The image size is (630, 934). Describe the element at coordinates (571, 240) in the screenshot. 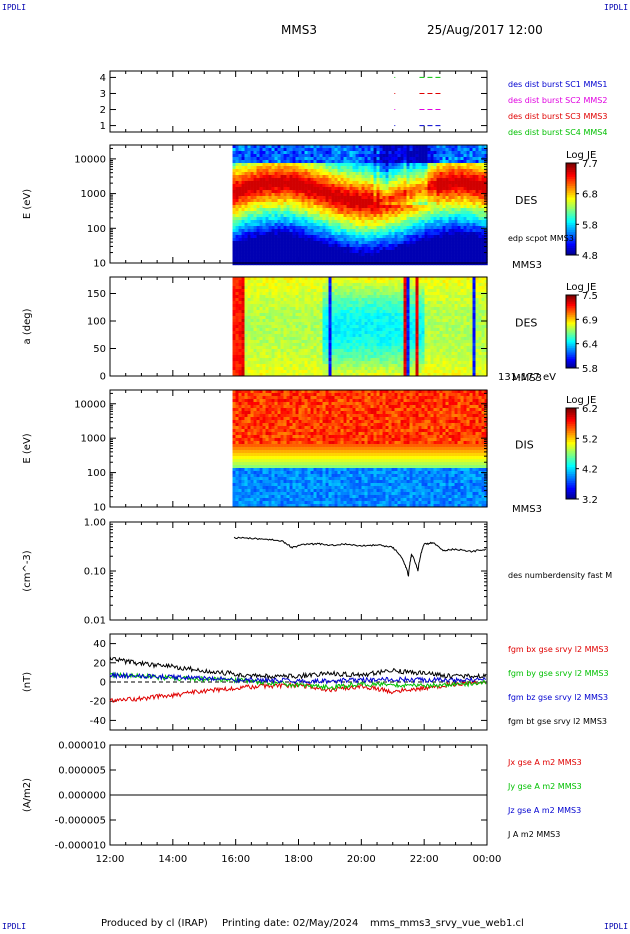

I see `colorbar-cell` at that location.